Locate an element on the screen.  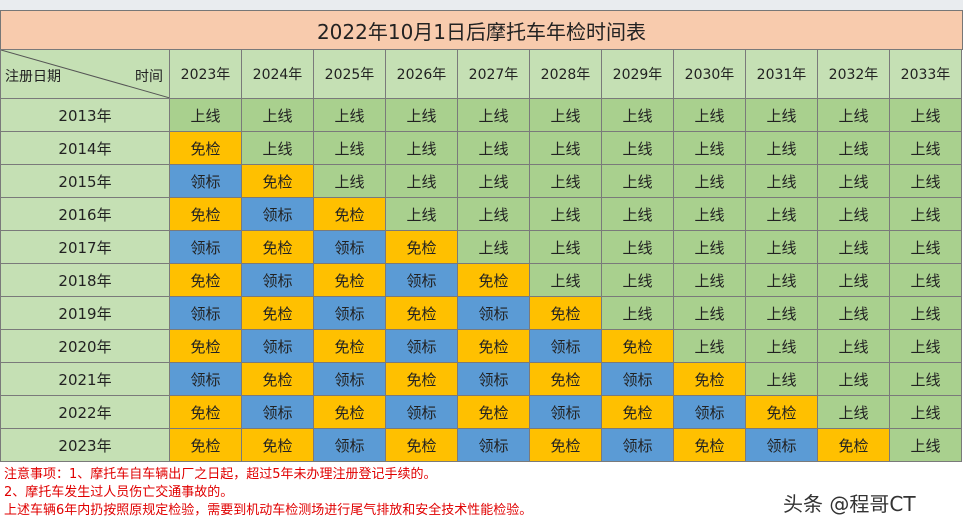
registration-year-cell: 2021年 is located at coordinates (85, 379).